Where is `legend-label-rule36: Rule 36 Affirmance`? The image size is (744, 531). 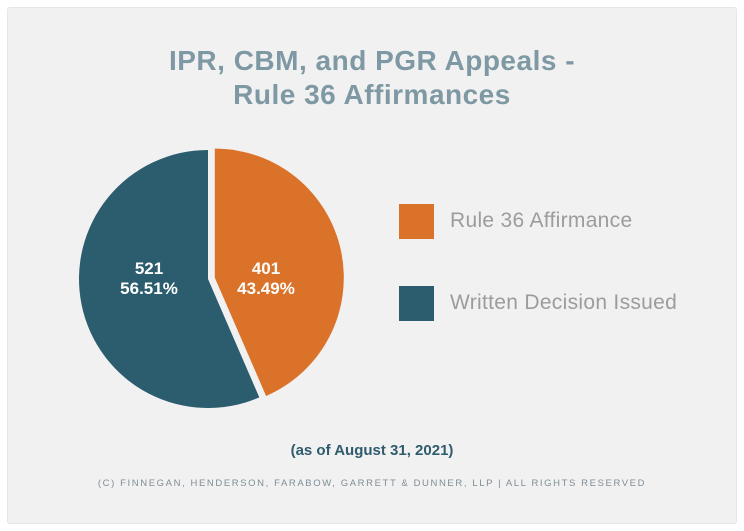 legend-label-rule36: Rule 36 Affirmance is located at coordinates (541, 220).